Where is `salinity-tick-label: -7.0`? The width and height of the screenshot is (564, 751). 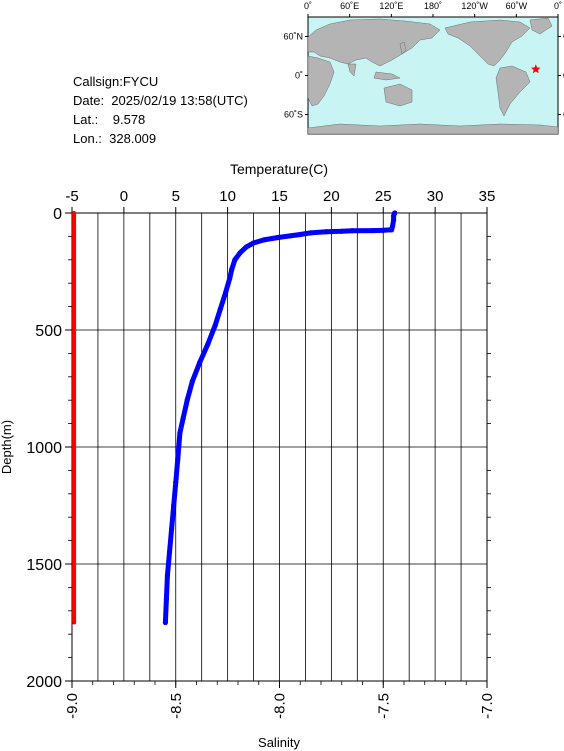 salinity-tick-label: -7.0 is located at coordinates (487, 706).